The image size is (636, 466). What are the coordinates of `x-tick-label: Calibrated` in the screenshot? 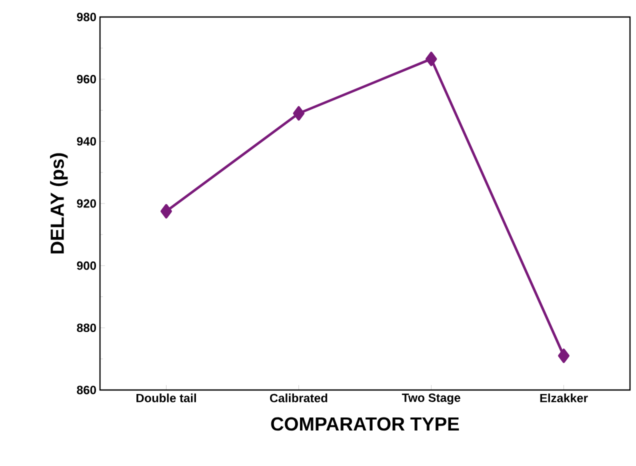 It's located at (299, 398).